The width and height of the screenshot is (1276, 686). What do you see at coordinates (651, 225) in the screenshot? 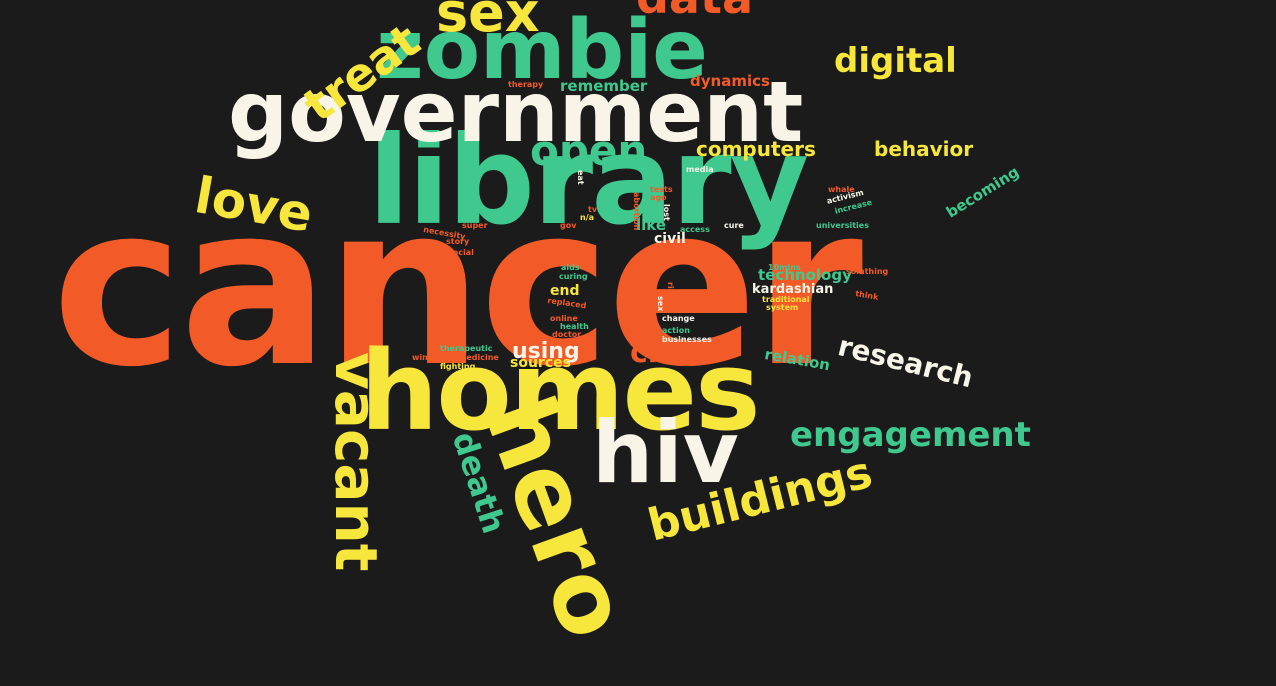
I see `word-like: like` at bounding box center [651, 225].